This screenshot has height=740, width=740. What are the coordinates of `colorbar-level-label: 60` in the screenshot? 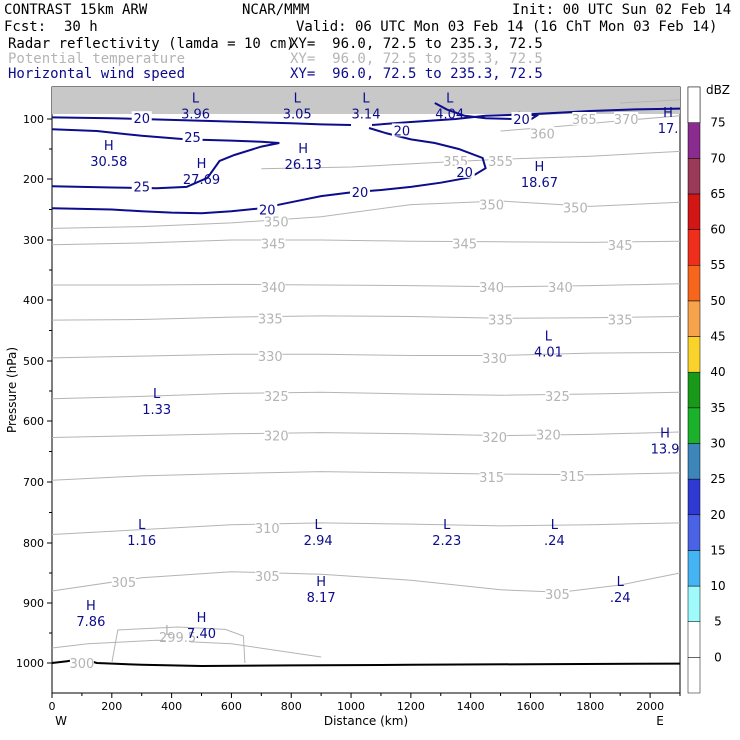 It's located at (717, 230).